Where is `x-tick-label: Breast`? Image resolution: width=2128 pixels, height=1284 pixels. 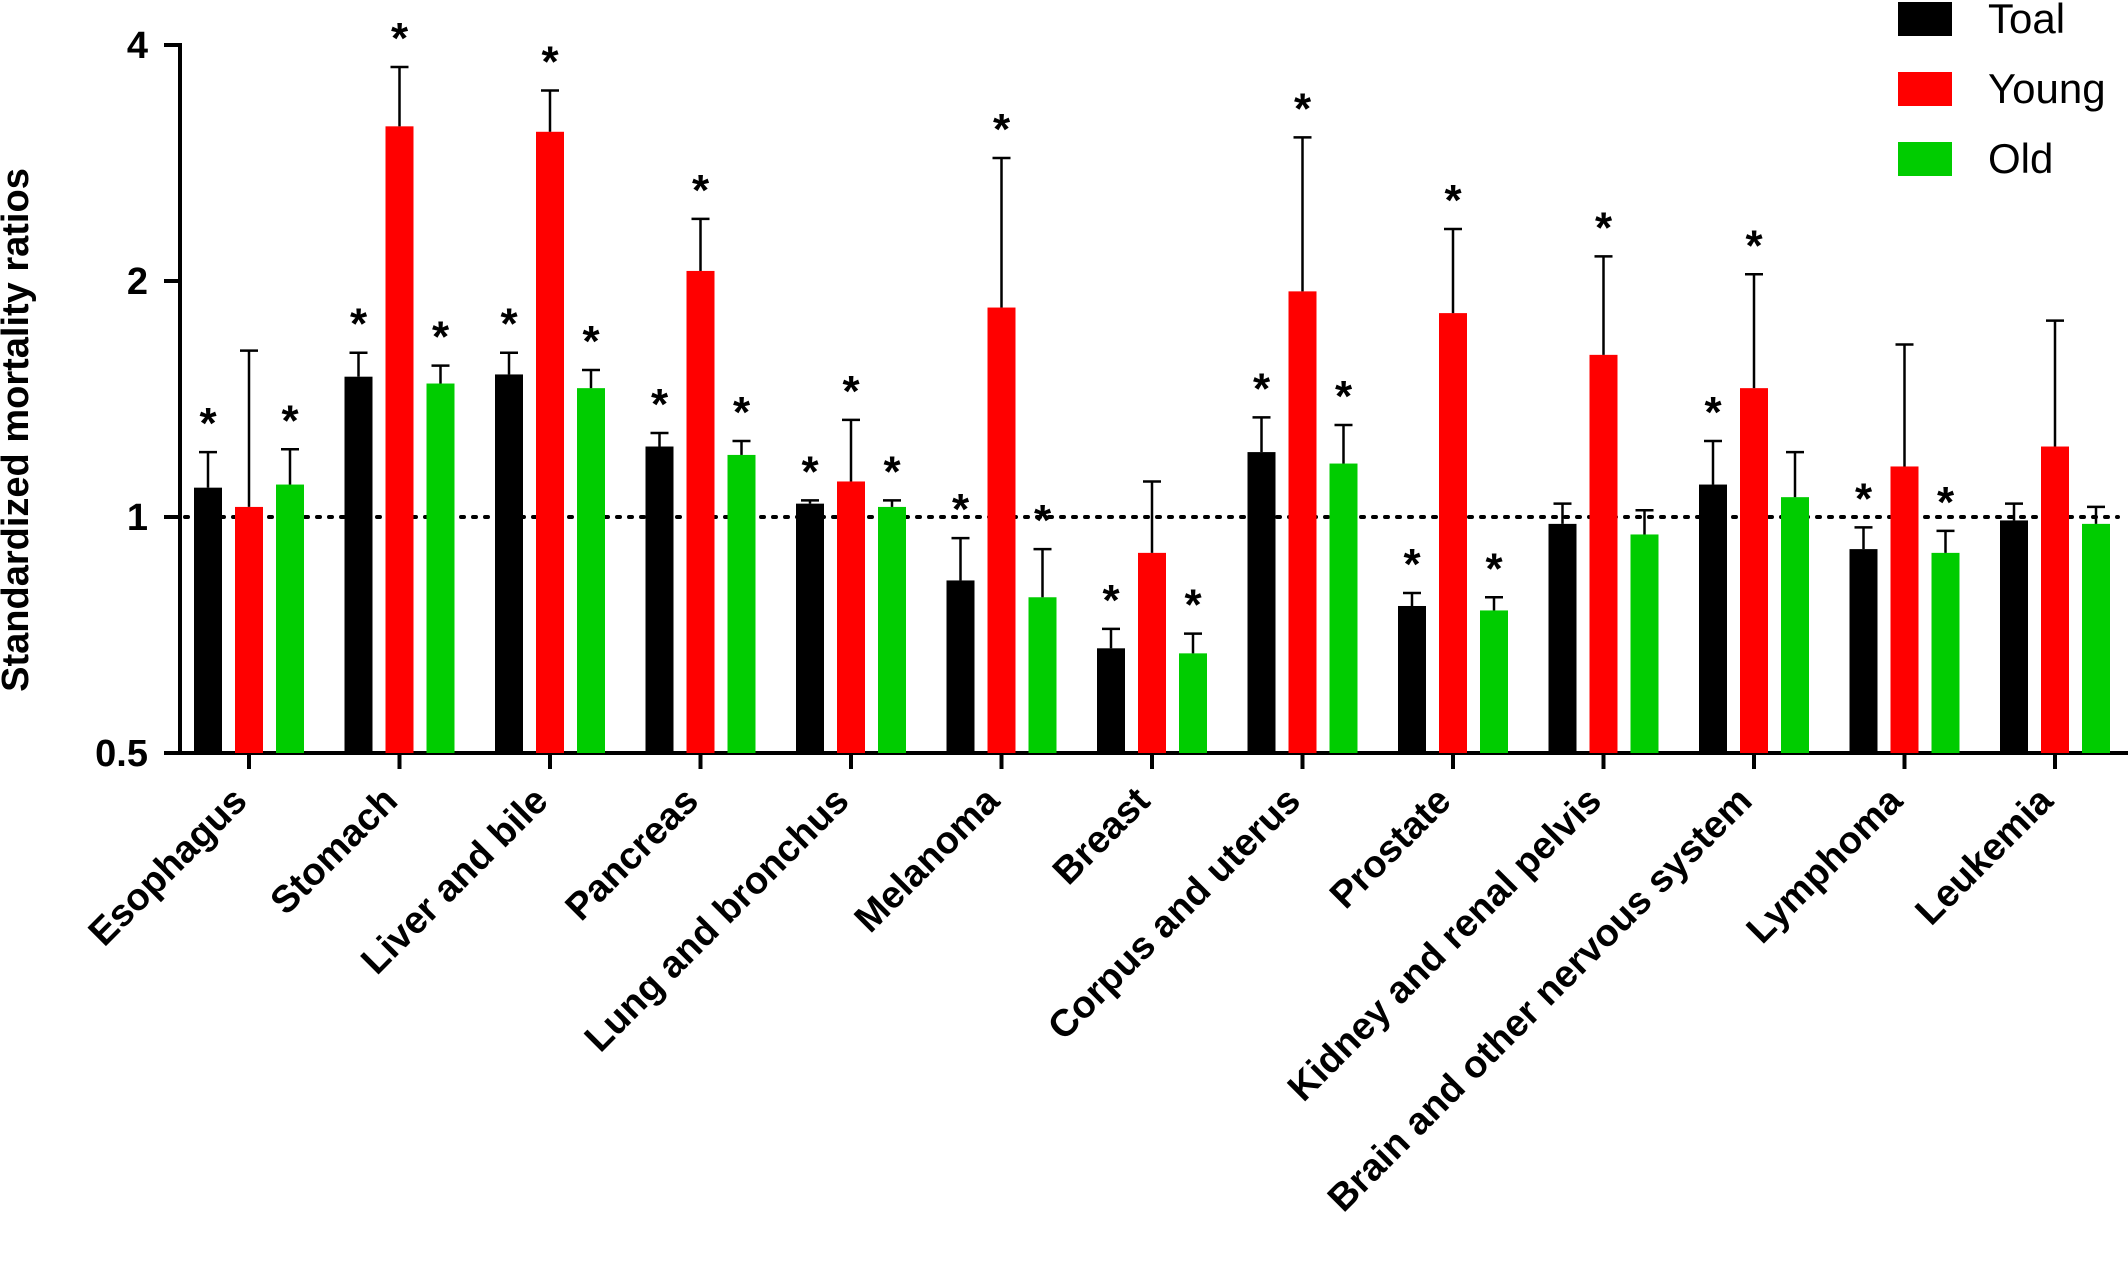
x-tick-label: Breast is located at coordinates (1102, 836).